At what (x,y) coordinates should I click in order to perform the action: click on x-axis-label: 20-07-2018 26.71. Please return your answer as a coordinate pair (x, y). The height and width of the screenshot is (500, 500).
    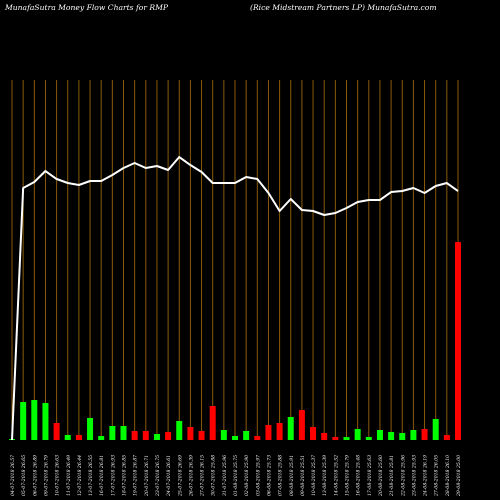
    Looking at the image, I should click on (147, 476).